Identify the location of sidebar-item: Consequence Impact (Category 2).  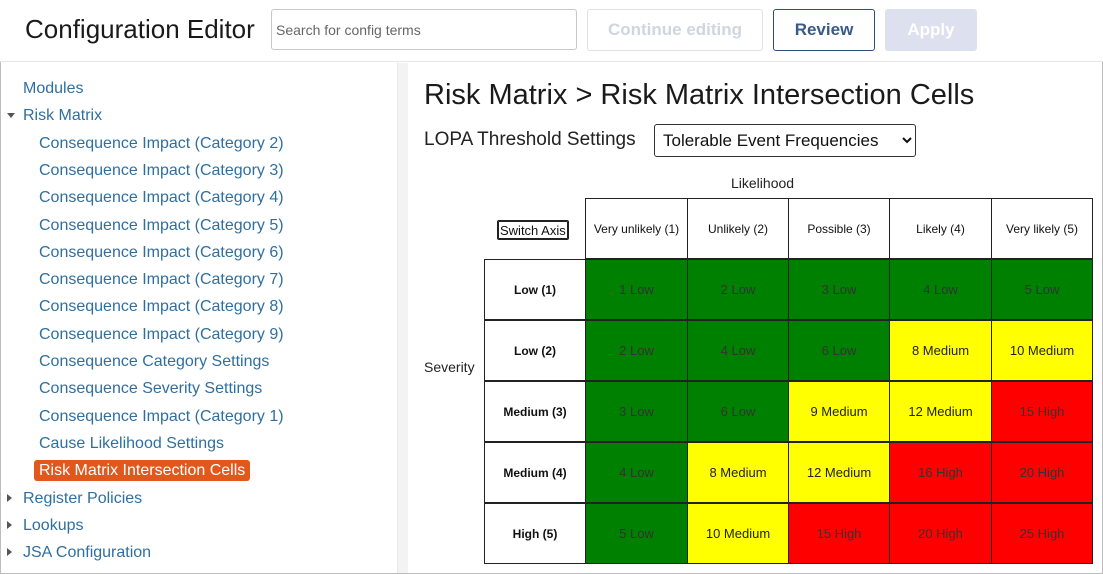
(161, 144).